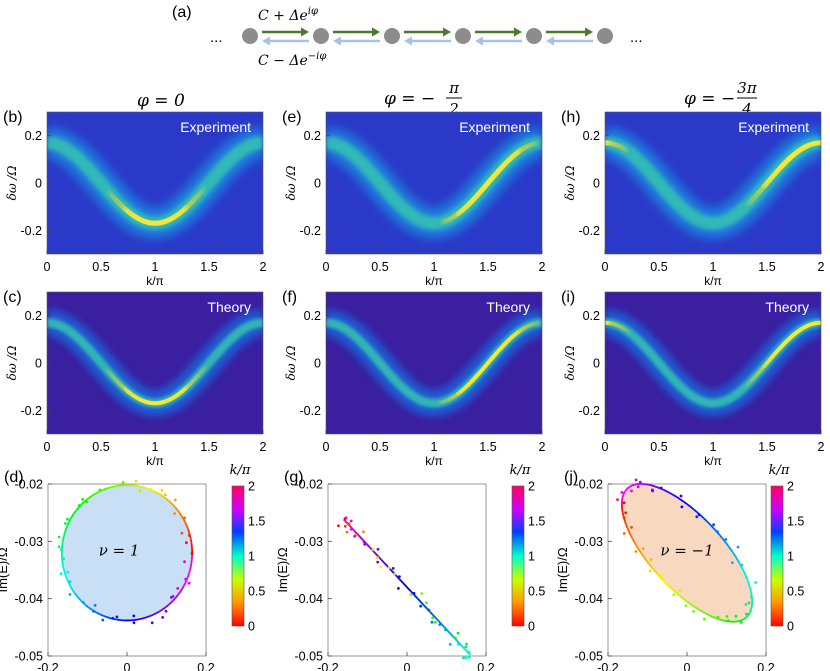 The width and height of the screenshot is (830, 671). Describe the element at coordinates (713, 461) in the screenshot. I see `x-axis-label: k/π` at that location.